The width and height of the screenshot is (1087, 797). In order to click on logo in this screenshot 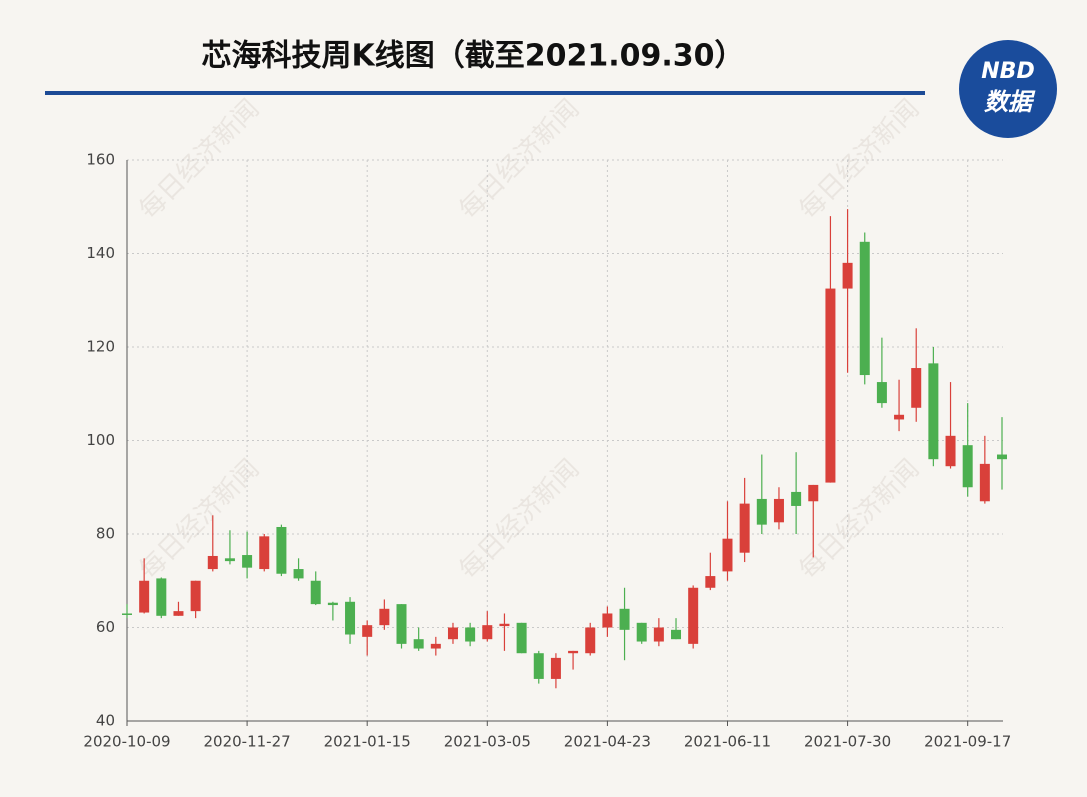, I will do `click(1008, 89)`.